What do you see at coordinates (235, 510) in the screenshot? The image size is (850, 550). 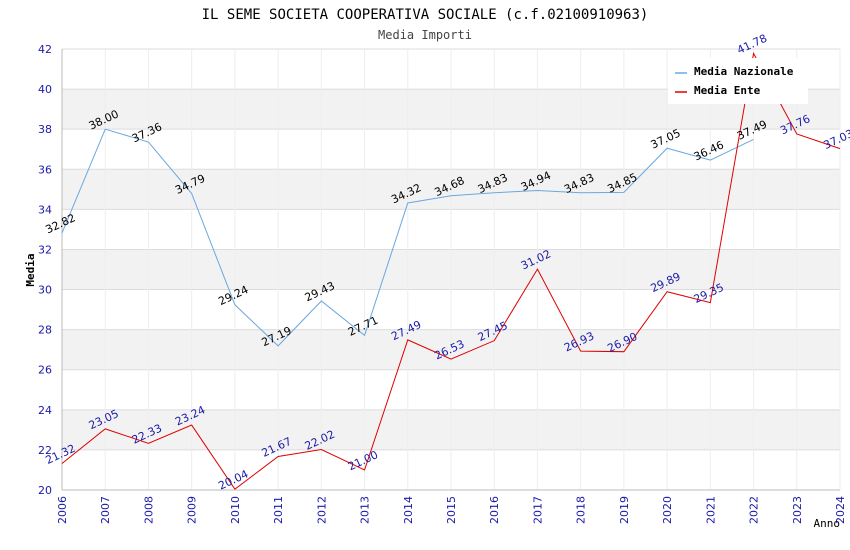 I see `x-tick-label: 2010` at bounding box center [235, 510].